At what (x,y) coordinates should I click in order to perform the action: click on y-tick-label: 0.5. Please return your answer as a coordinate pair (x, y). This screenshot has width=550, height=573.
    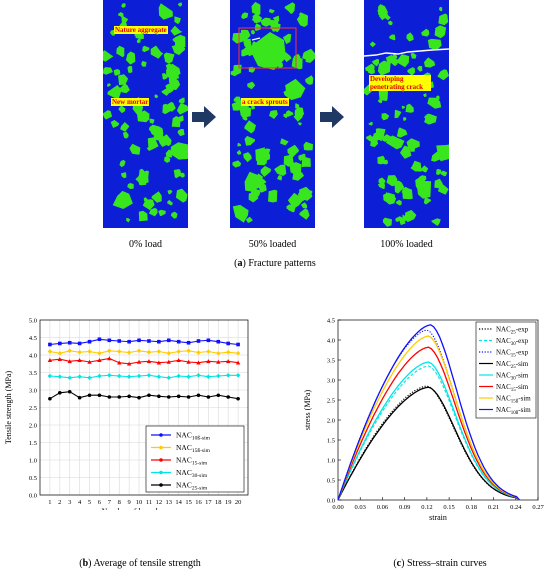
    Looking at the image, I should click on (331, 481).